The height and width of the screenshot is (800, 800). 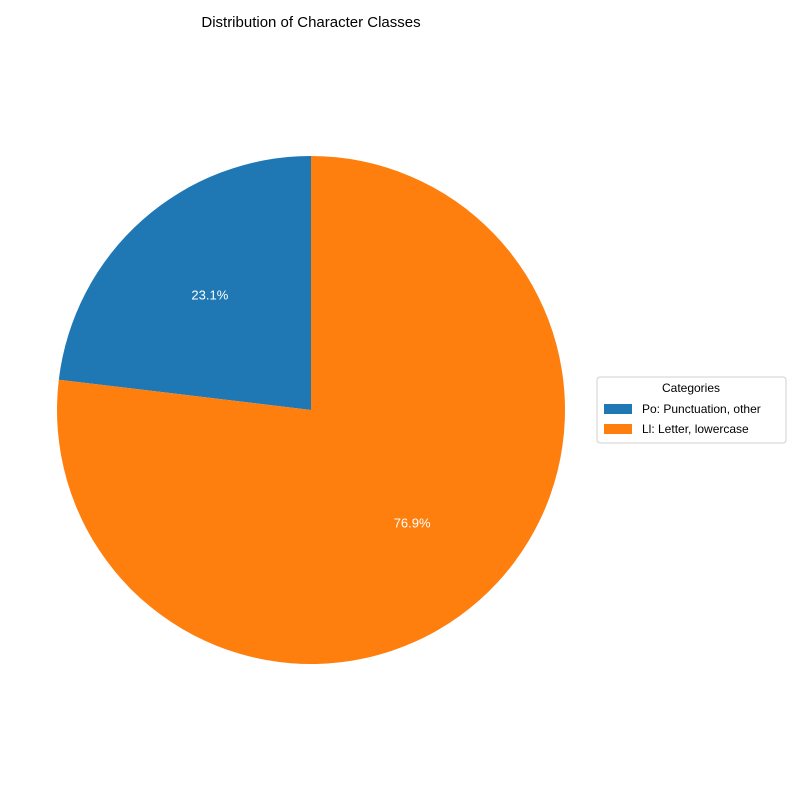 I want to click on legend-box, so click(x=691, y=410).